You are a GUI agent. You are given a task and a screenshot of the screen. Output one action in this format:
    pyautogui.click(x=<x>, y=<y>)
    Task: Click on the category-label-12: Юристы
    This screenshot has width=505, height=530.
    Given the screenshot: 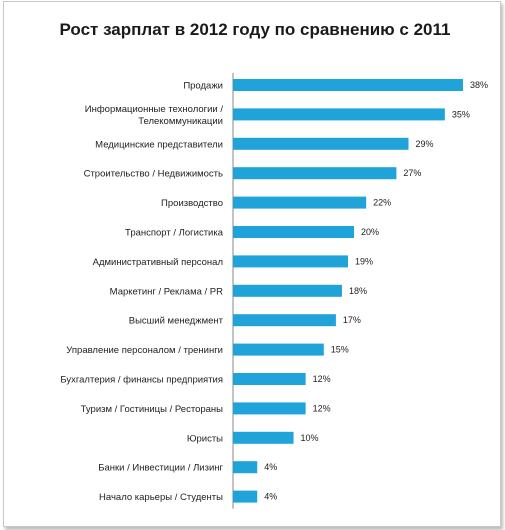 What is the action you would take?
    pyautogui.click(x=205, y=438)
    